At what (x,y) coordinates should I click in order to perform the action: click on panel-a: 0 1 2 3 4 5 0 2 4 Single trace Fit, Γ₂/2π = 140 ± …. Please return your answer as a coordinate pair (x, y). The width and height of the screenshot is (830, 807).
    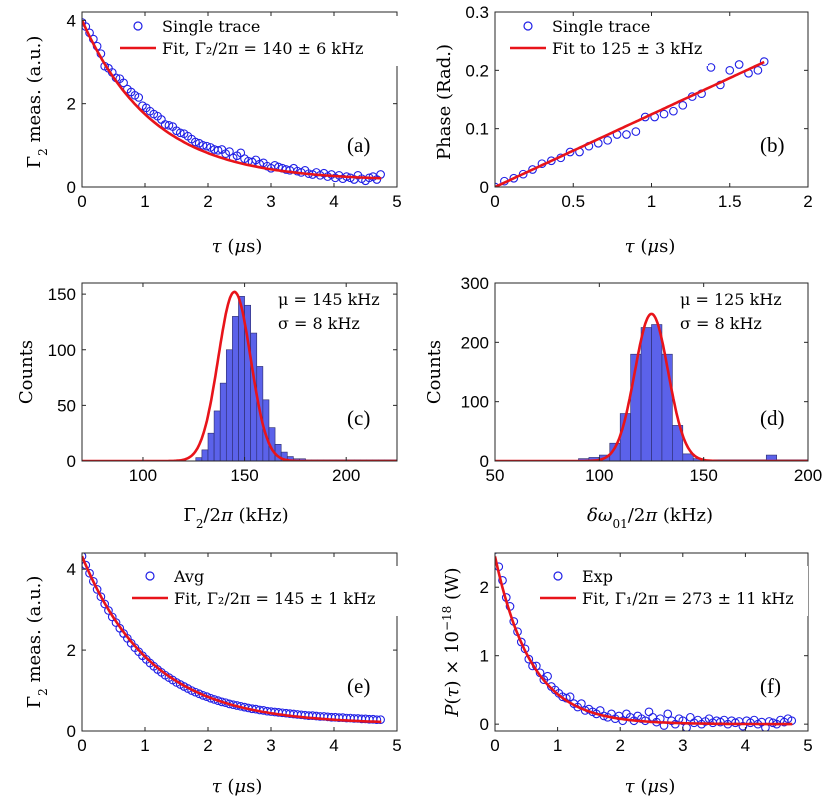
    Looking at the image, I should click on (238, 111).